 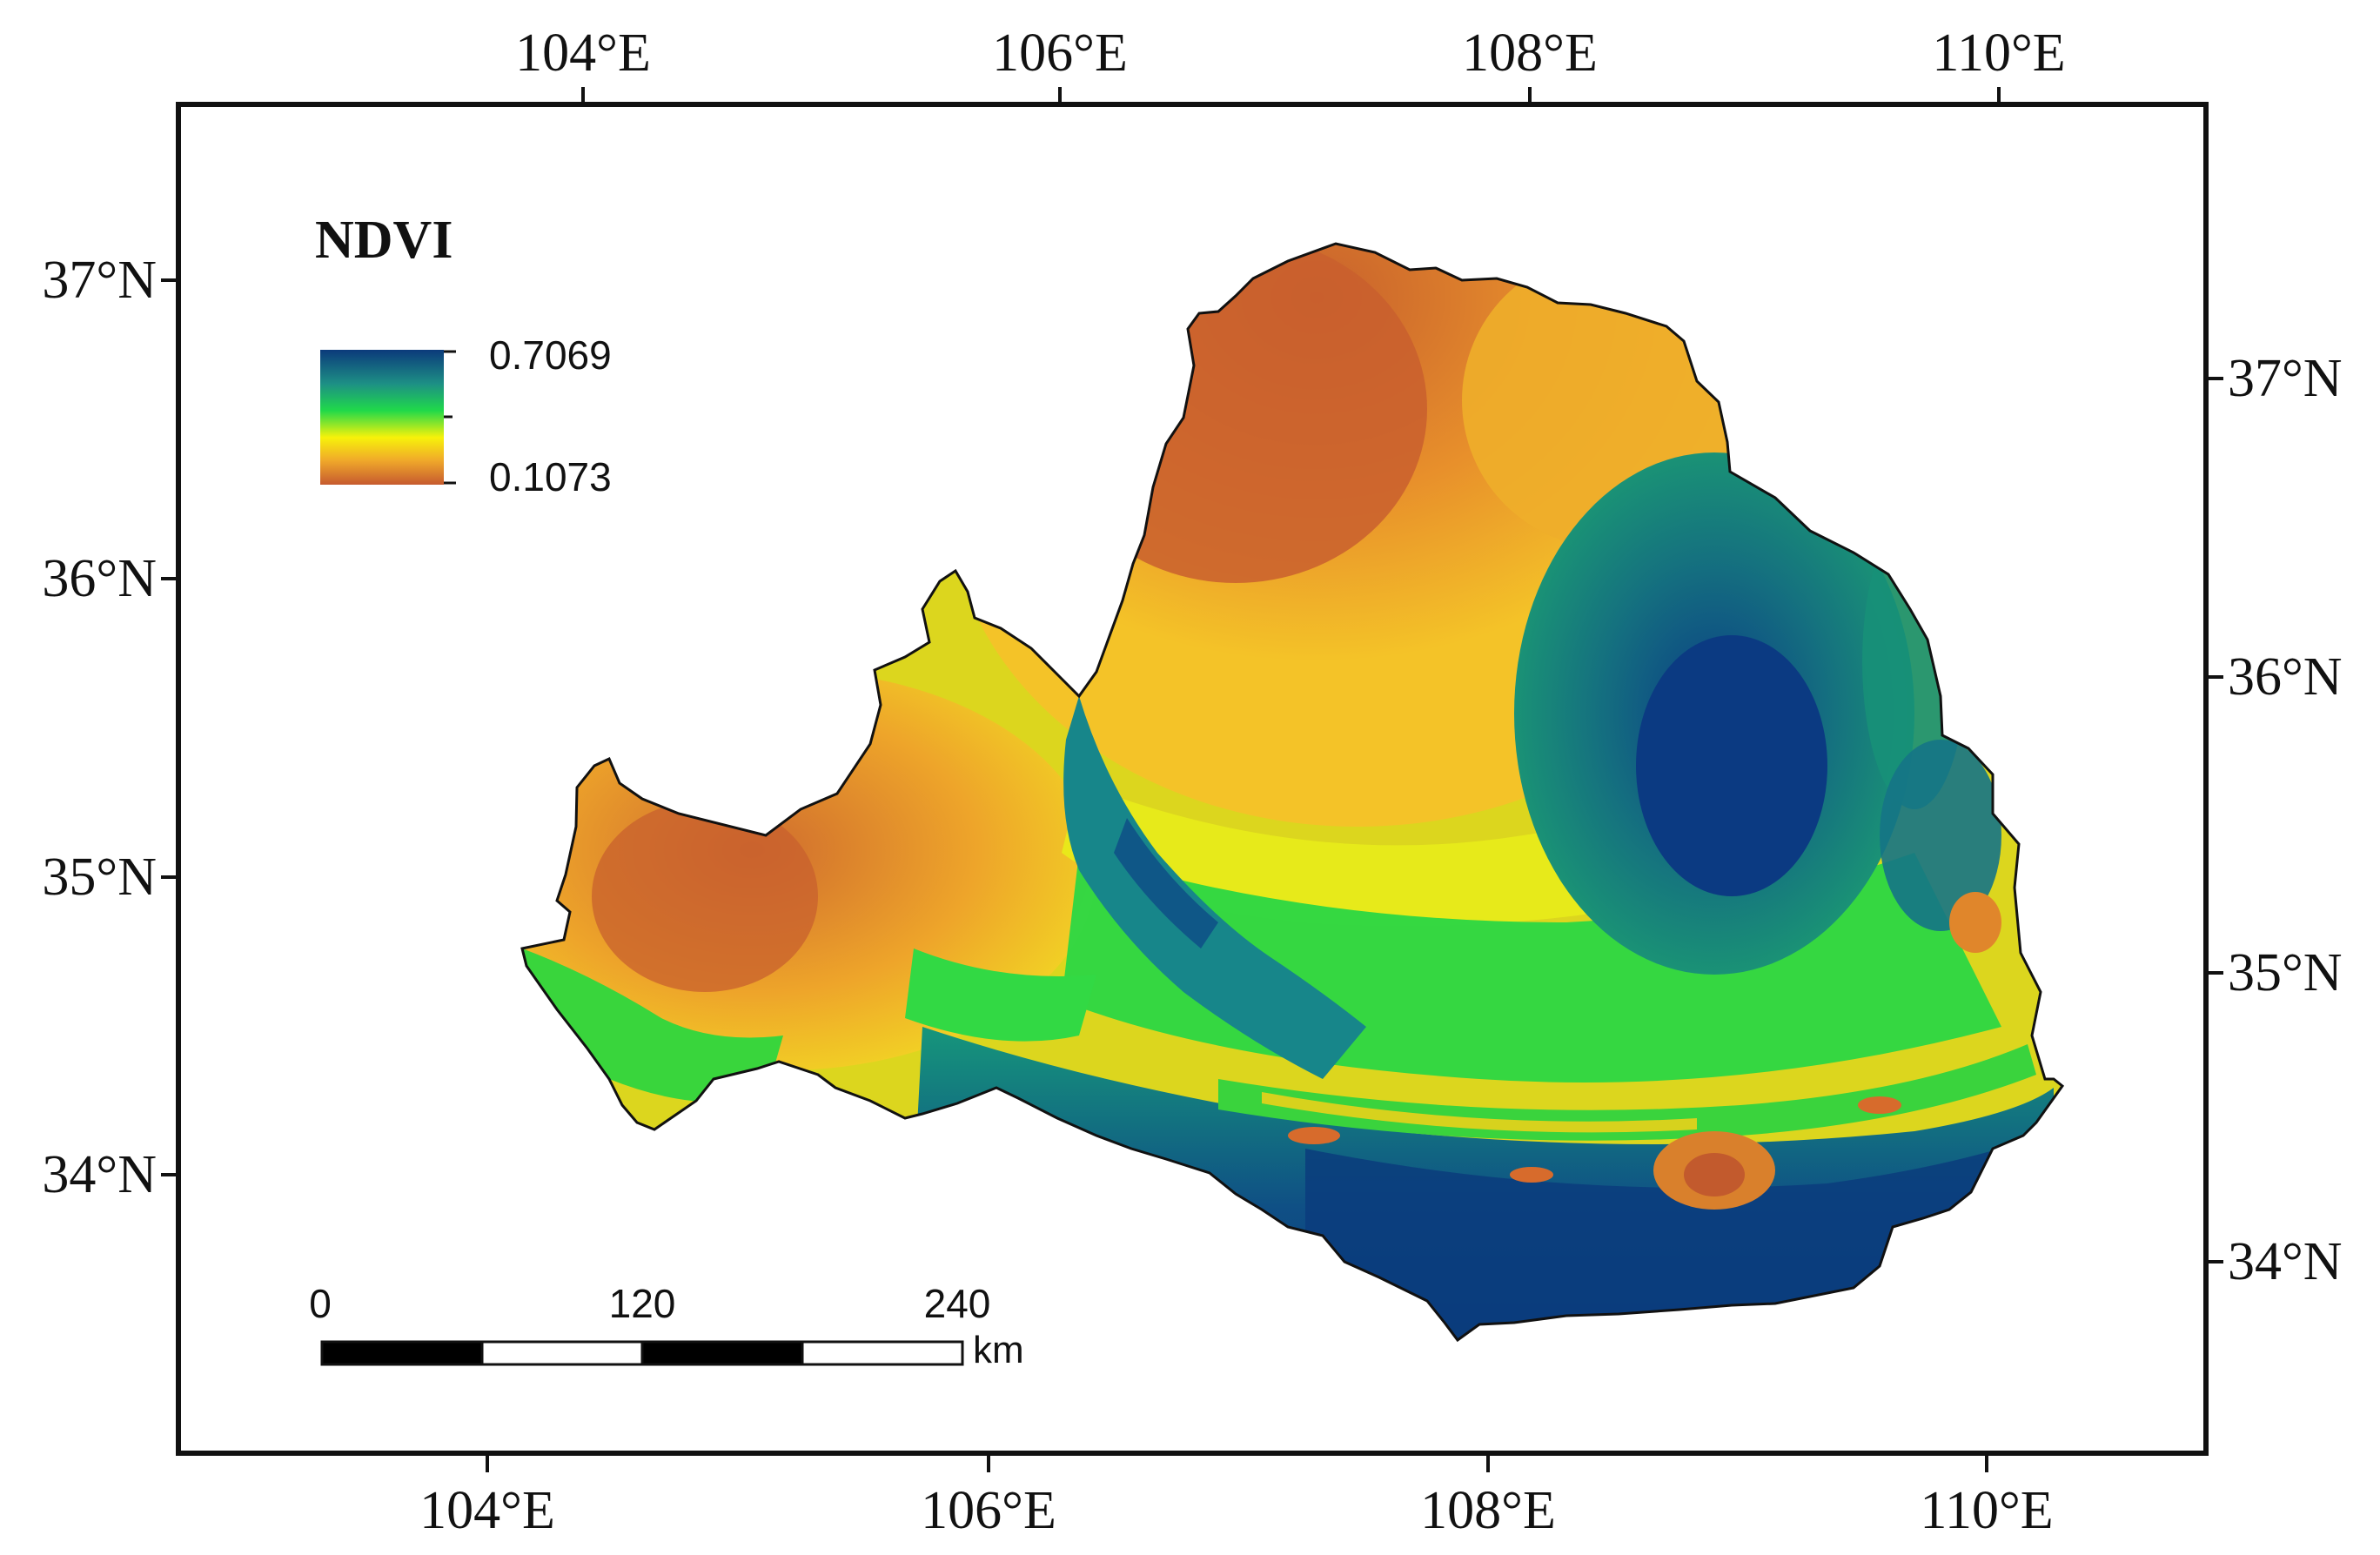 I want to click on right-lat-label-3: 35°N, so click(x=2285, y=972).